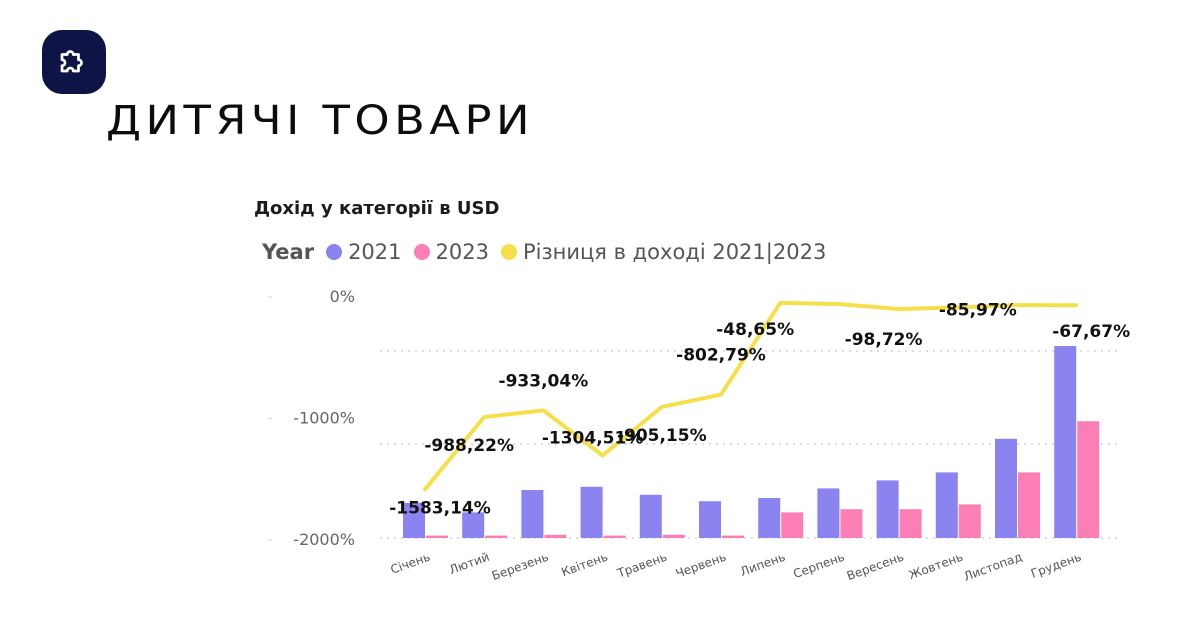 This screenshot has height=626, width=1200. Describe the element at coordinates (508, 252) in the screenshot. I see `legend-dot-difference` at that location.